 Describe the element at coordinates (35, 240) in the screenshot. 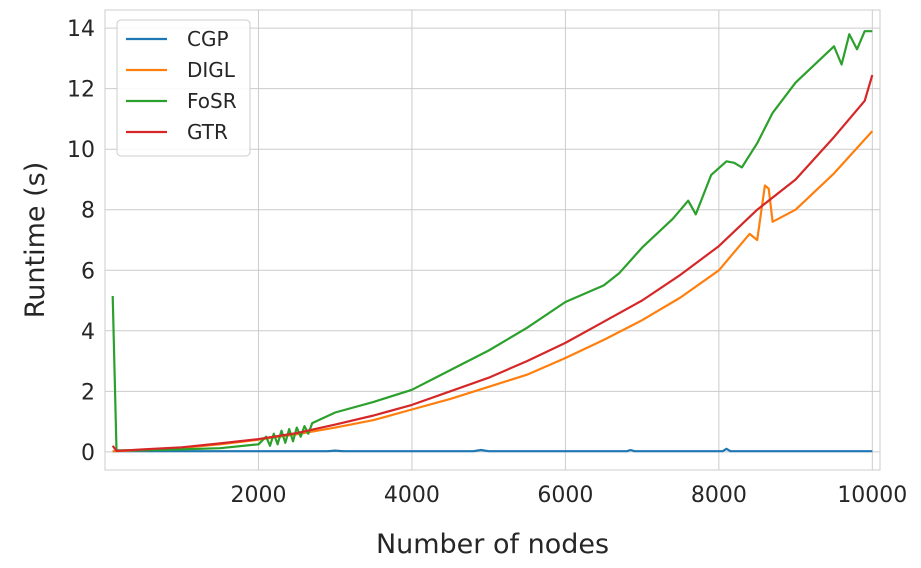

I see `y-axis-label: Runtime (s)` at that location.